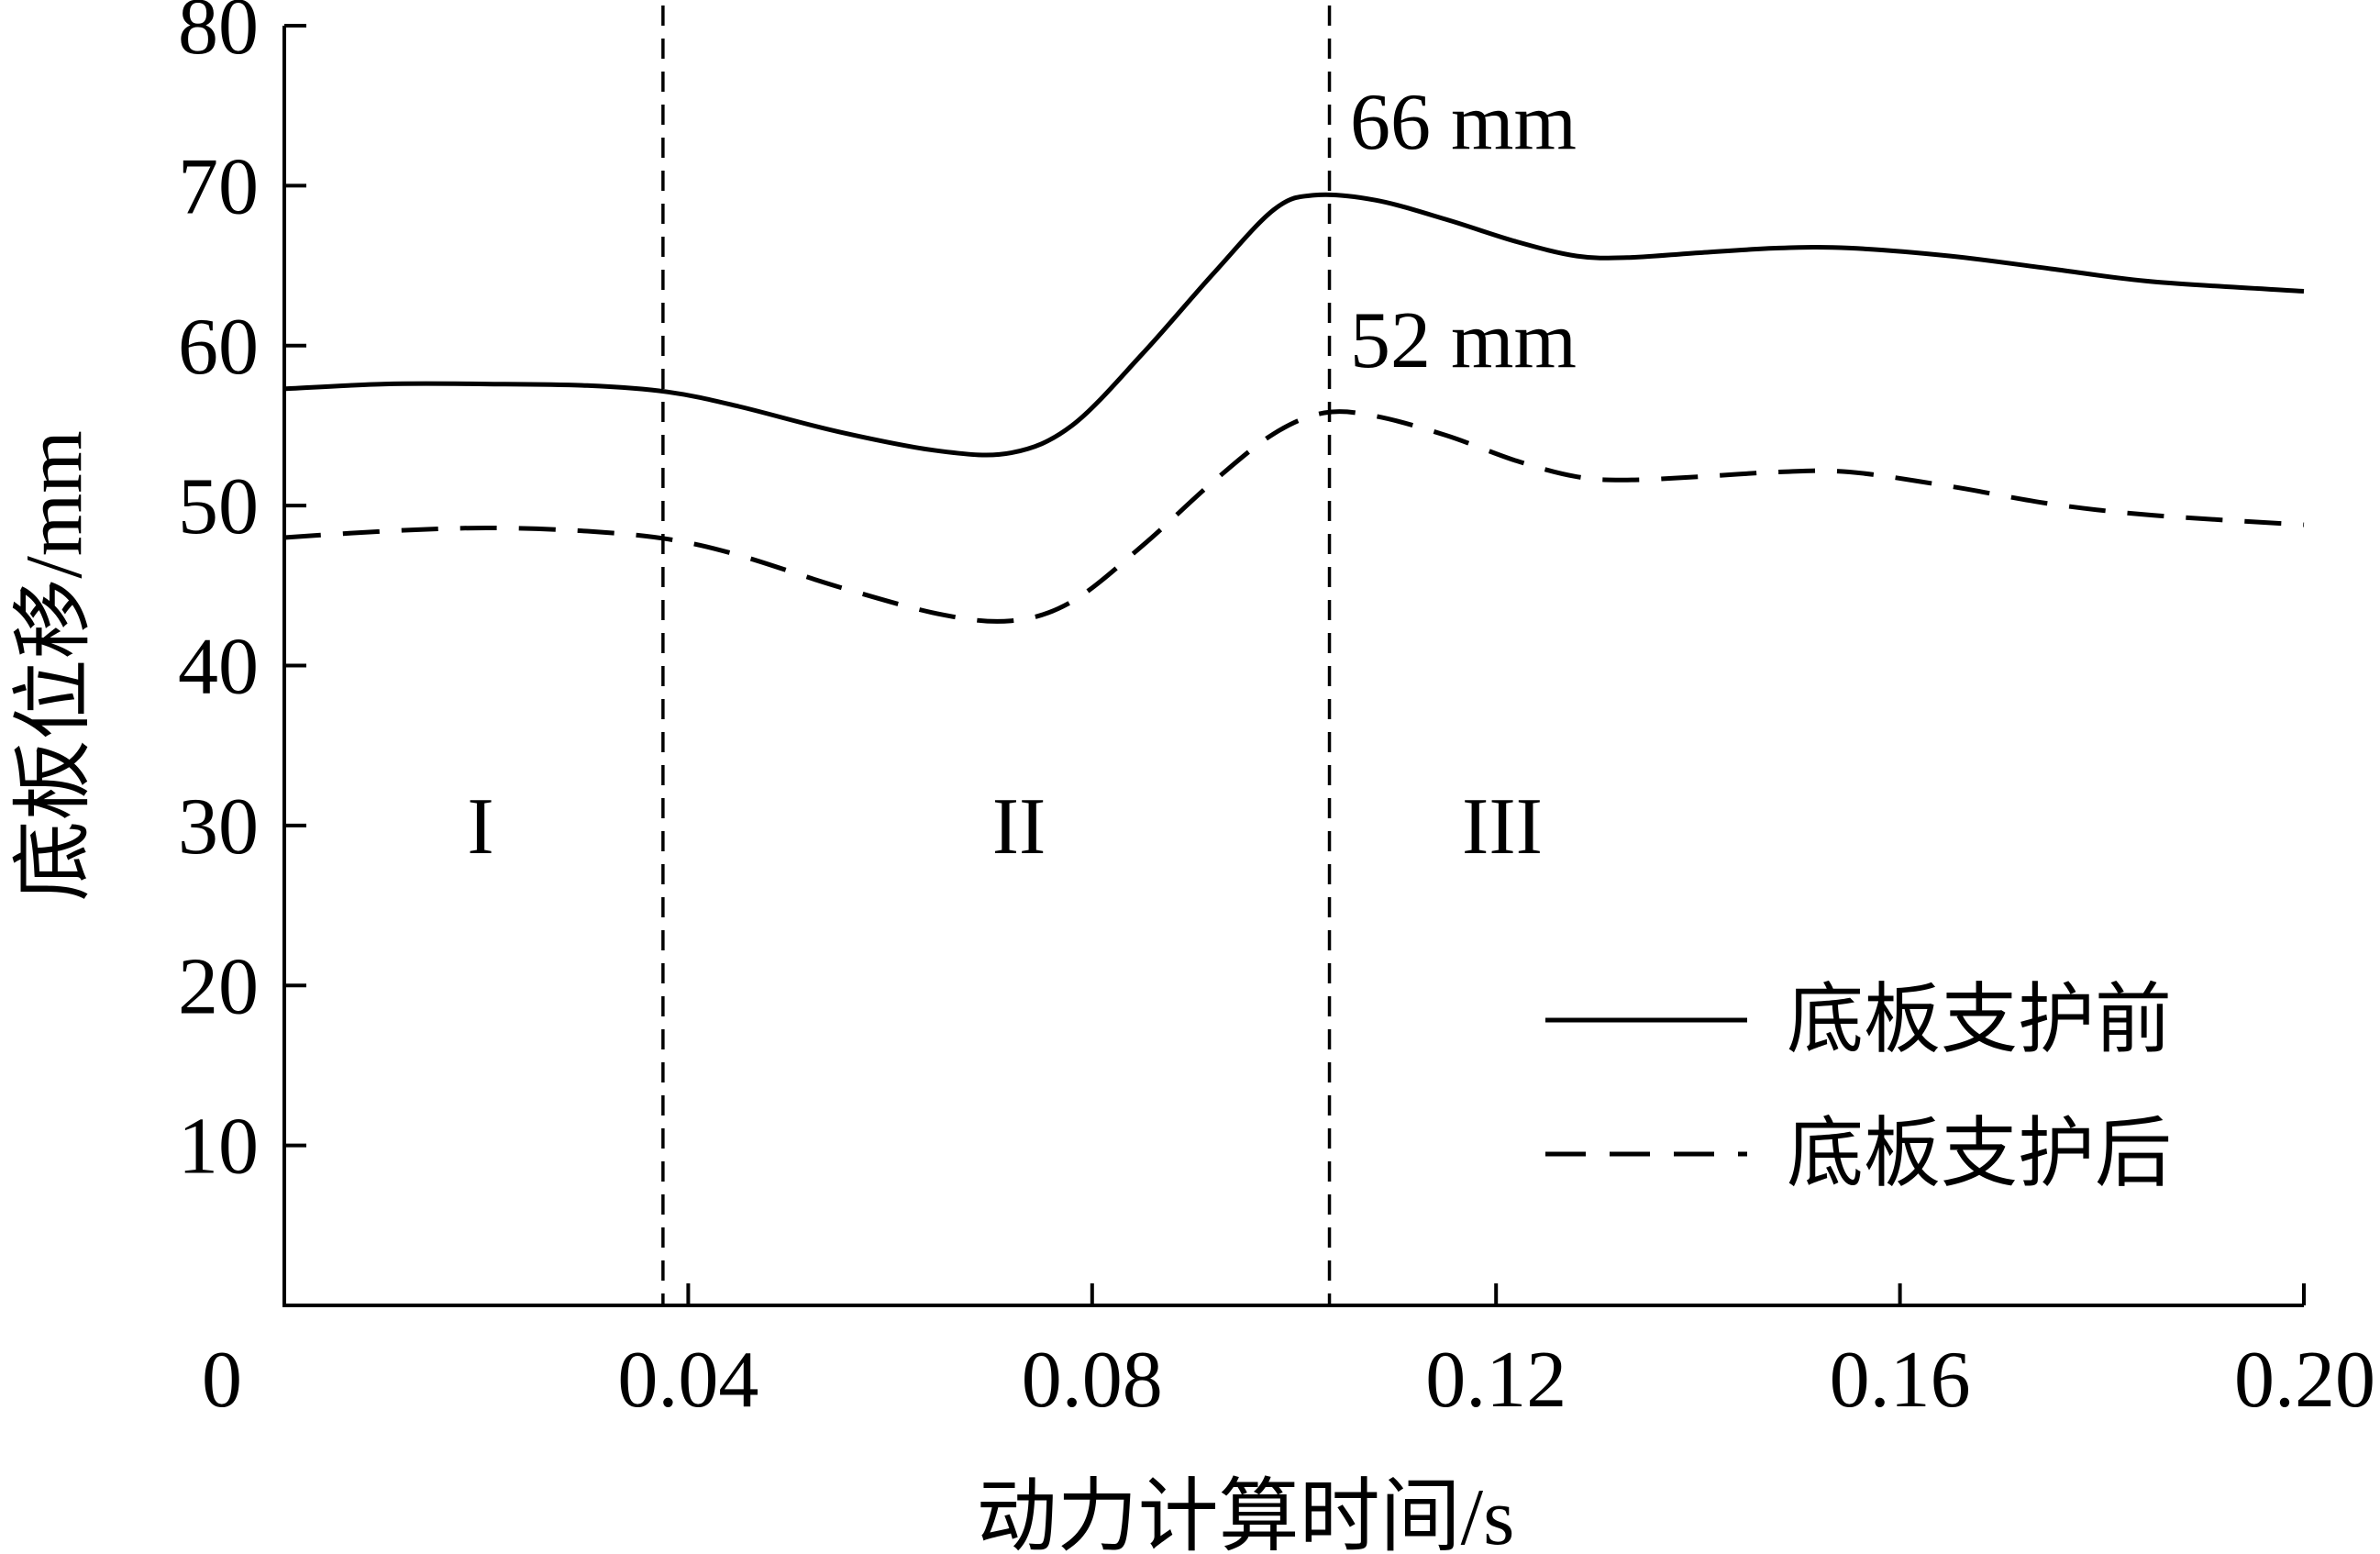 This screenshot has height=1554, width=2380. What do you see at coordinates (54, 665) in the screenshot?
I see `y-axis-title: 底板位移/mm` at bounding box center [54, 665].